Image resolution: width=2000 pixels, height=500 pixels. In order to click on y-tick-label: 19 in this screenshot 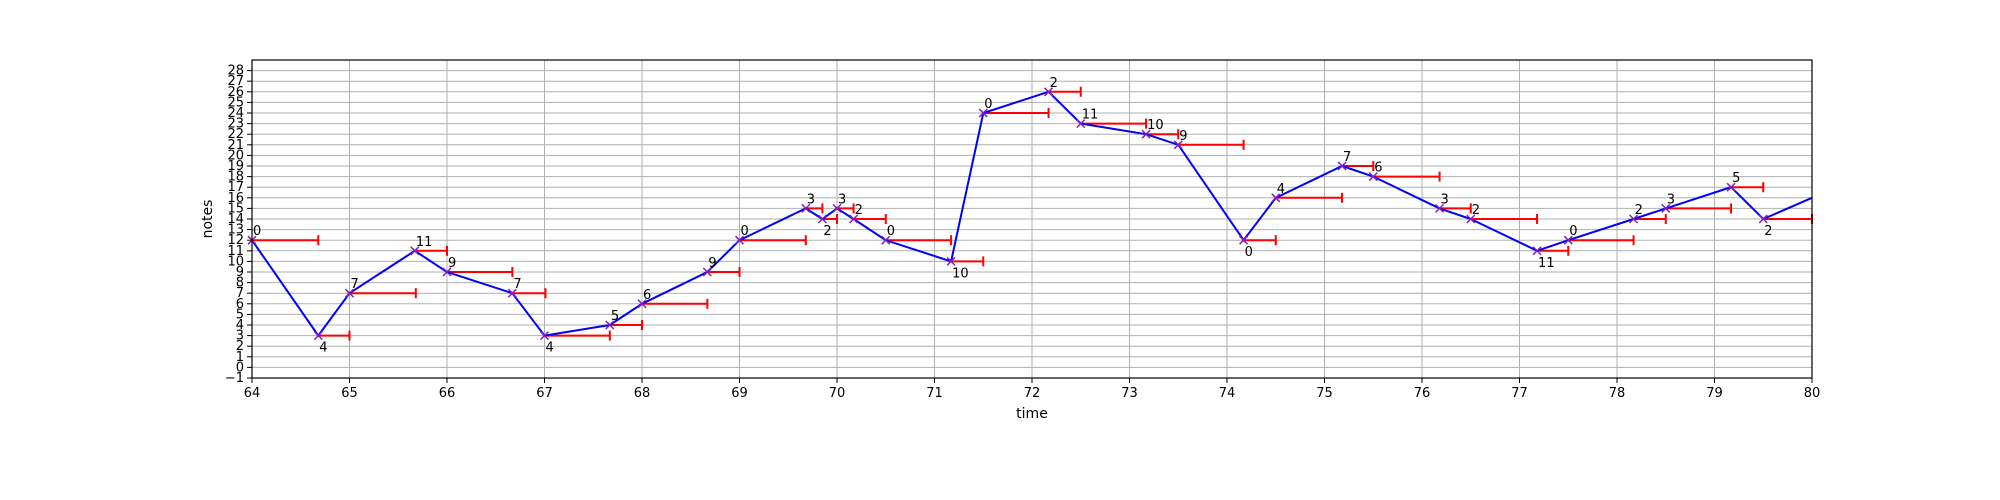, I will do `click(235, 166)`.